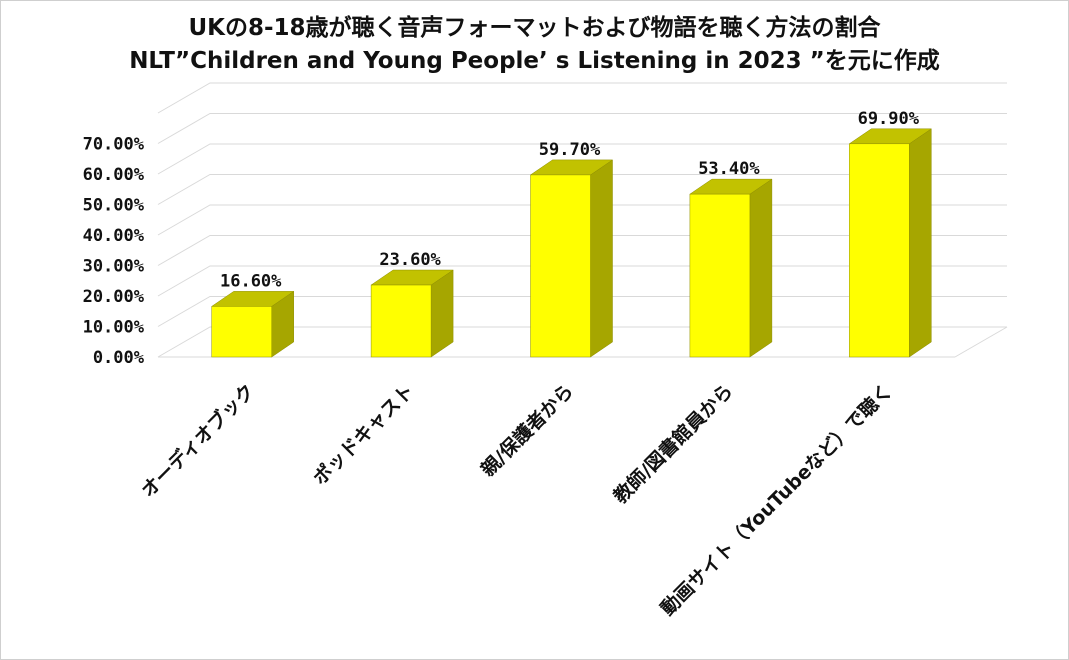 The width and height of the screenshot is (1069, 660). I want to click on category-label: 教師/図書館員から, so click(673, 443).